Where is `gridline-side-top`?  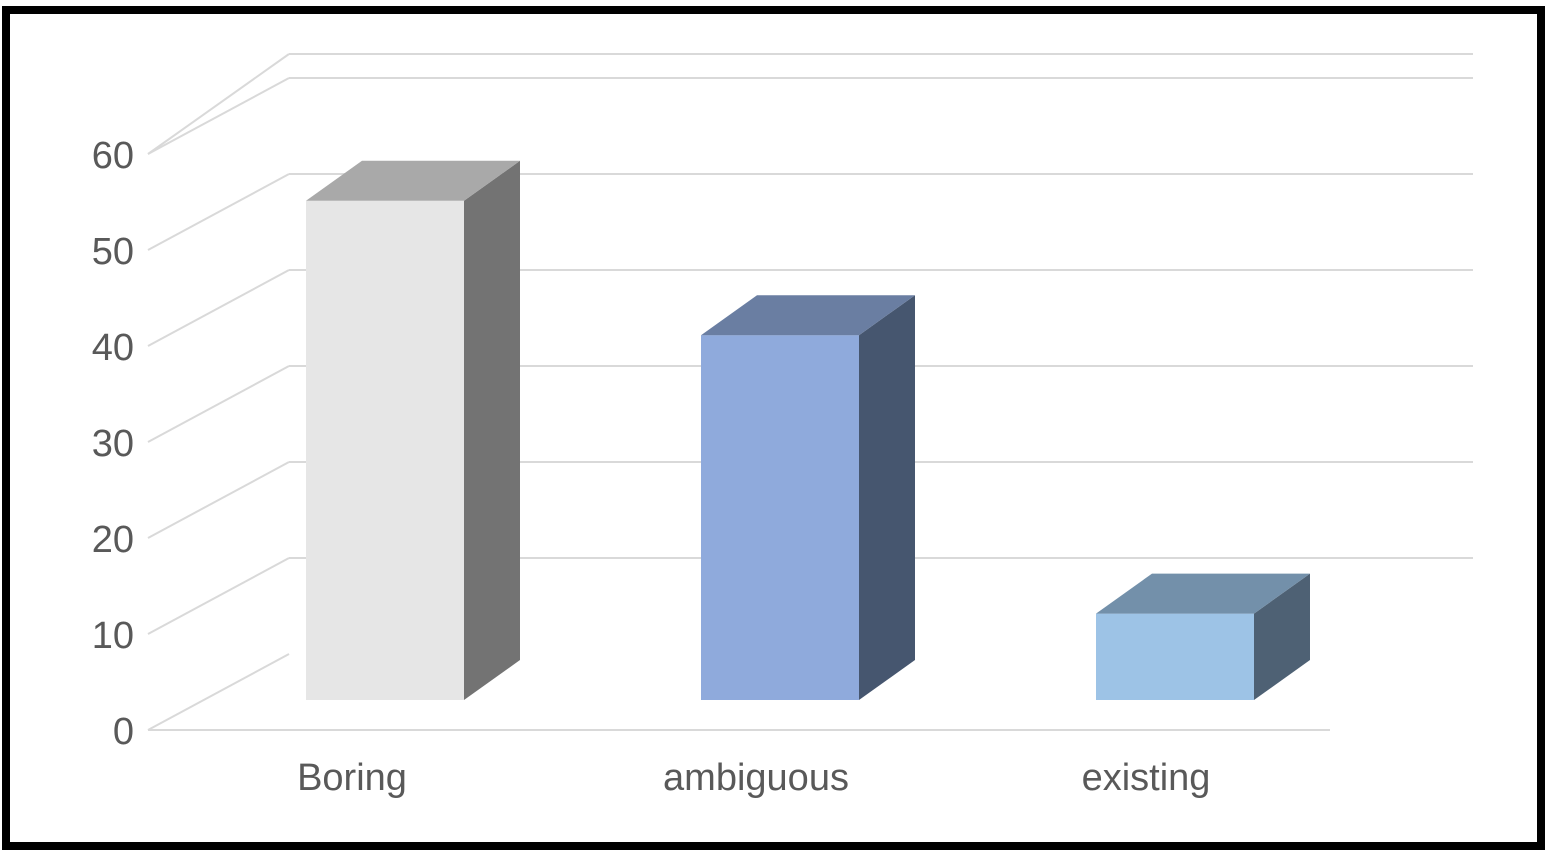 gridline-side-top is located at coordinates (218, 104).